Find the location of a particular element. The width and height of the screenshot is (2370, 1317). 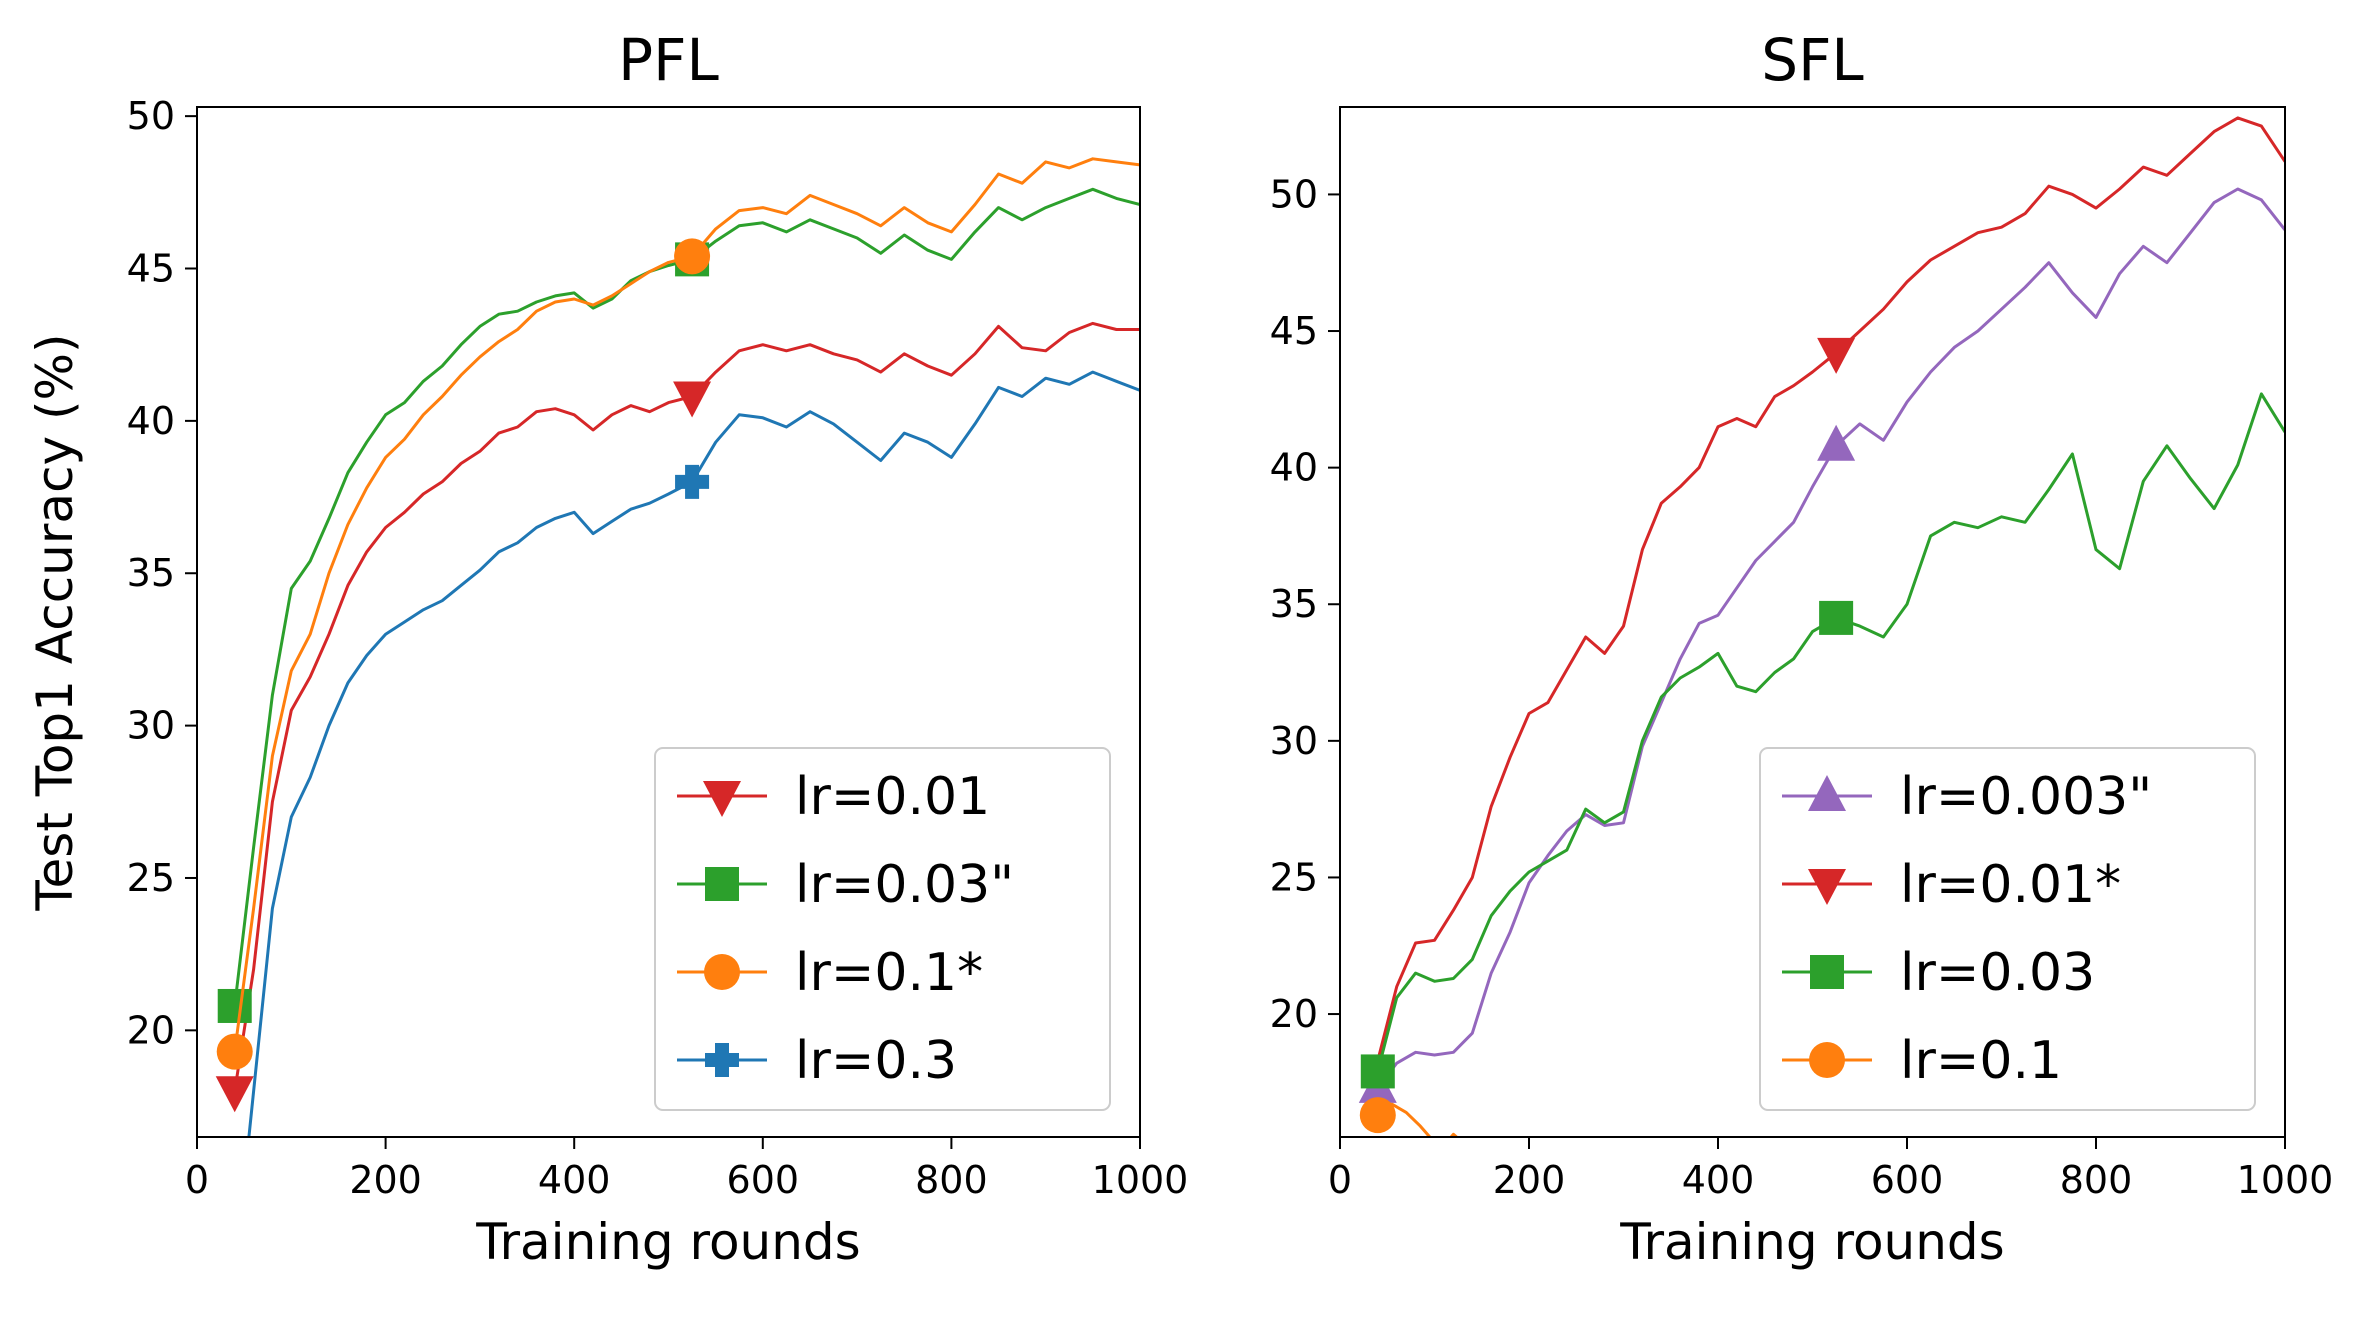

legend-label-2: lr=0.01* is located at coordinates (2010, 885).